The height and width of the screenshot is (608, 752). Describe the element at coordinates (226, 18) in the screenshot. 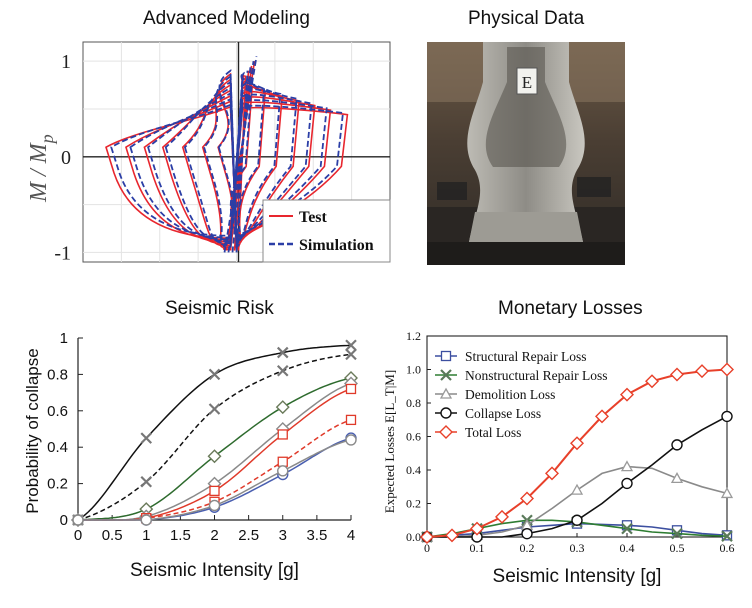

I see `modeling-title: Advanced Modeling` at that location.